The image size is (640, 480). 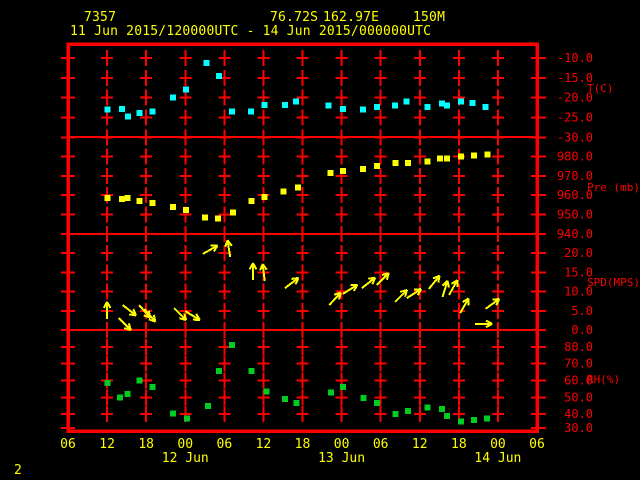 What do you see at coordinates (575, 156) in the screenshot?
I see `y-tick-label: 980.0` at bounding box center [575, 156].